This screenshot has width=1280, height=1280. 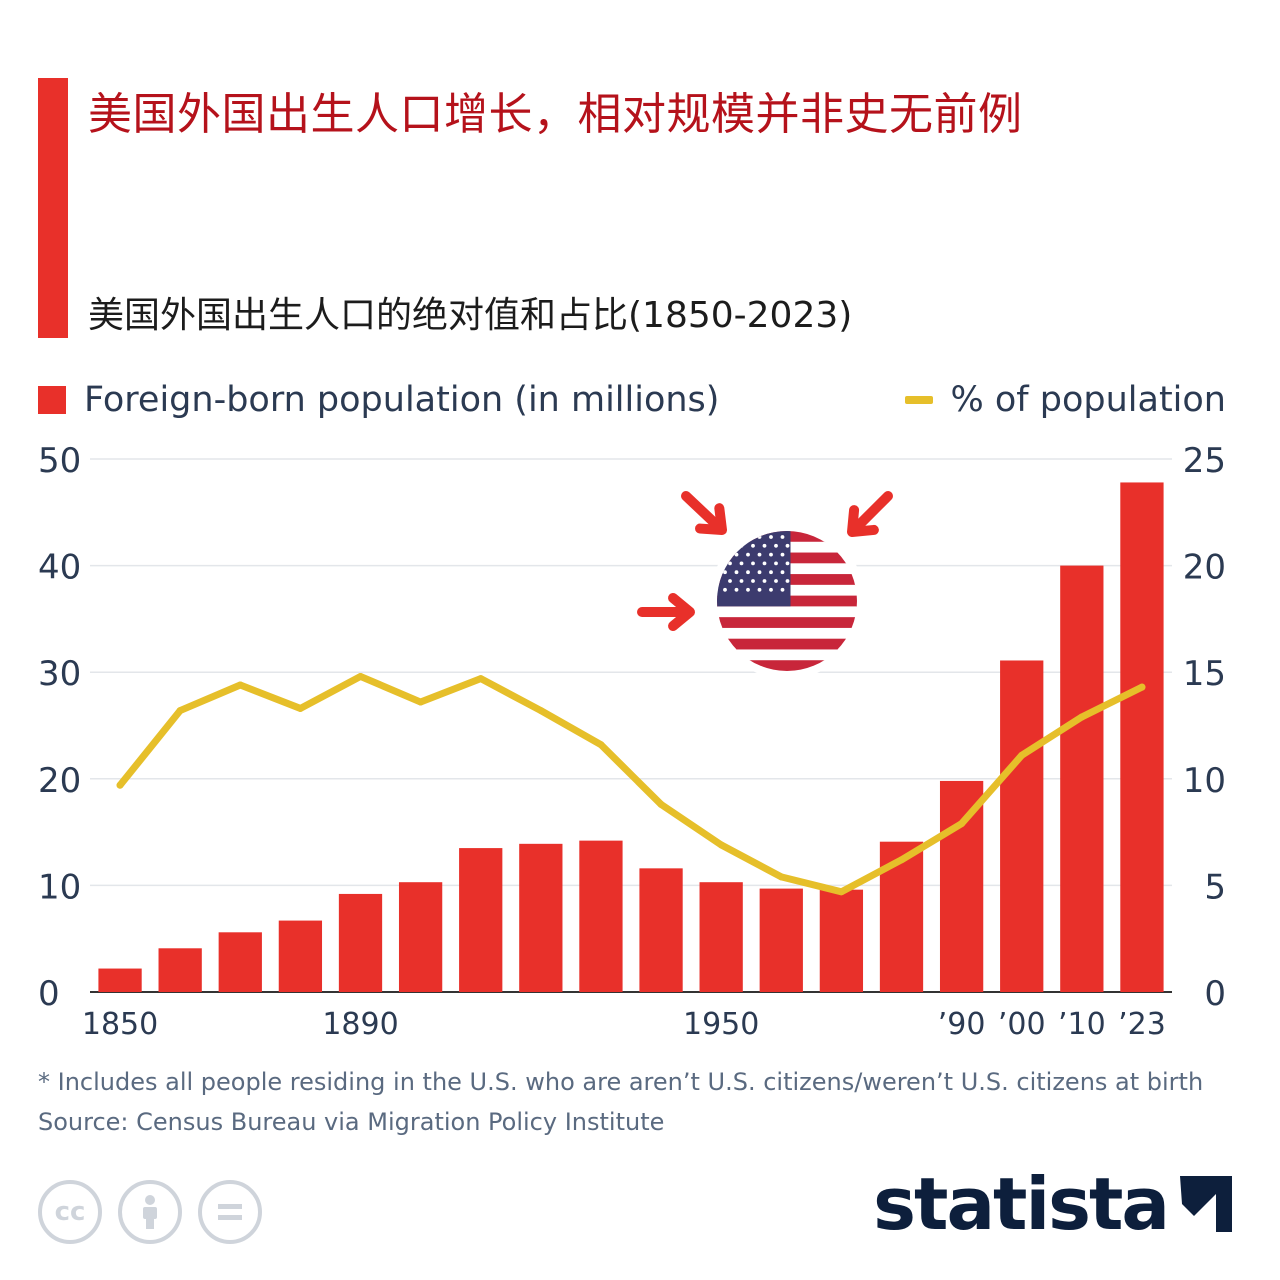 What do you see at coordinates (901, 860) in the screenshot?
I see `percent-point-1980` at bounding box center [901, 860].